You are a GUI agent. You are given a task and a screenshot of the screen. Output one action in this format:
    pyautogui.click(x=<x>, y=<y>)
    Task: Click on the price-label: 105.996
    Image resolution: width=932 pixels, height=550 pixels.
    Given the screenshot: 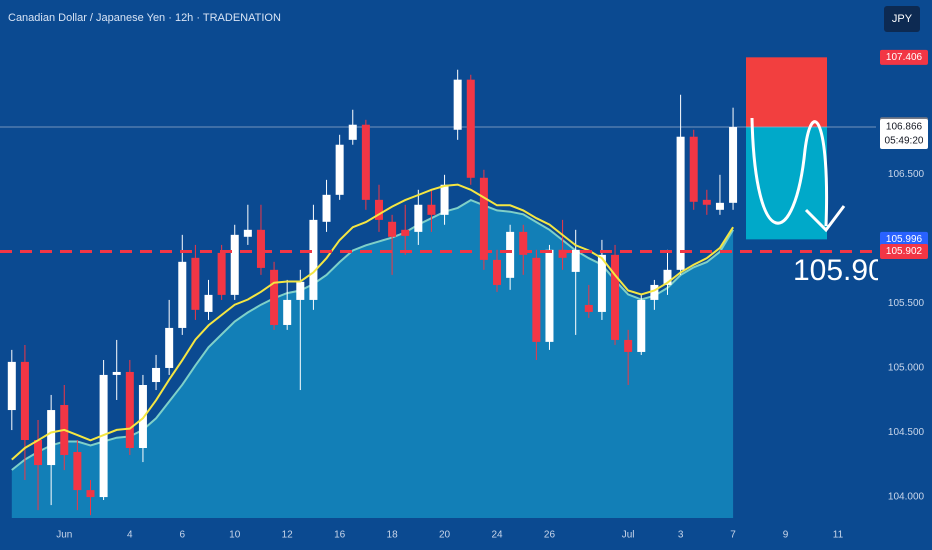 What is the action you would take?
    pyautogui.click(x=904, y=239)
    